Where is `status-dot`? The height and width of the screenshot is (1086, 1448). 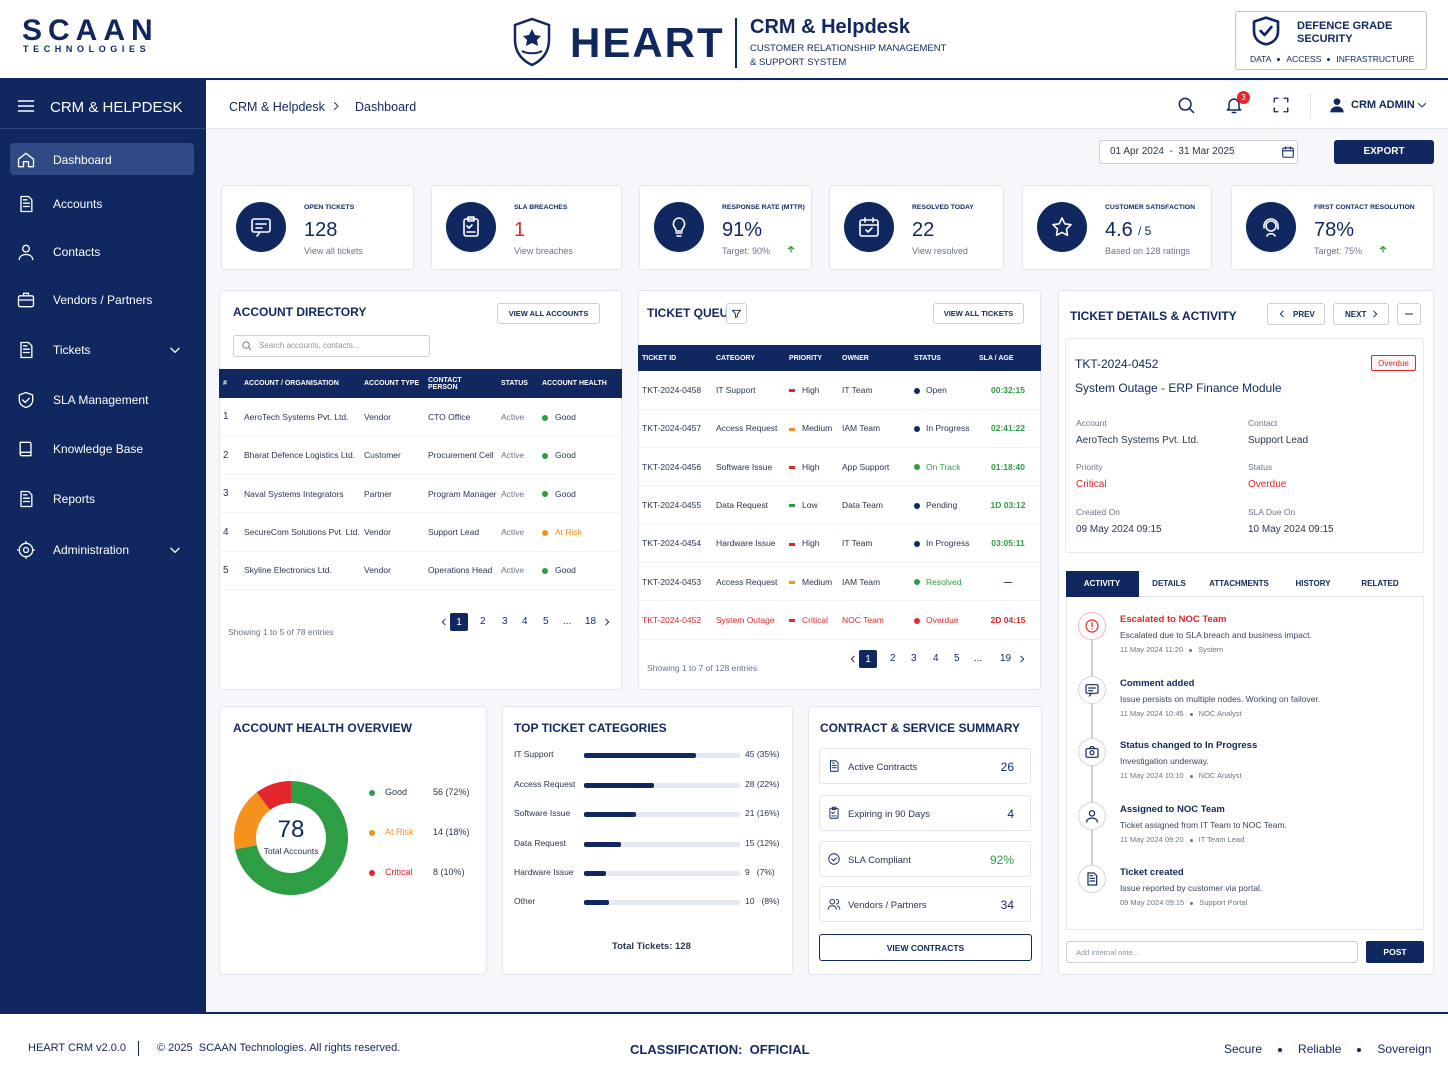
status-dot is located at coordinates (917, 544).